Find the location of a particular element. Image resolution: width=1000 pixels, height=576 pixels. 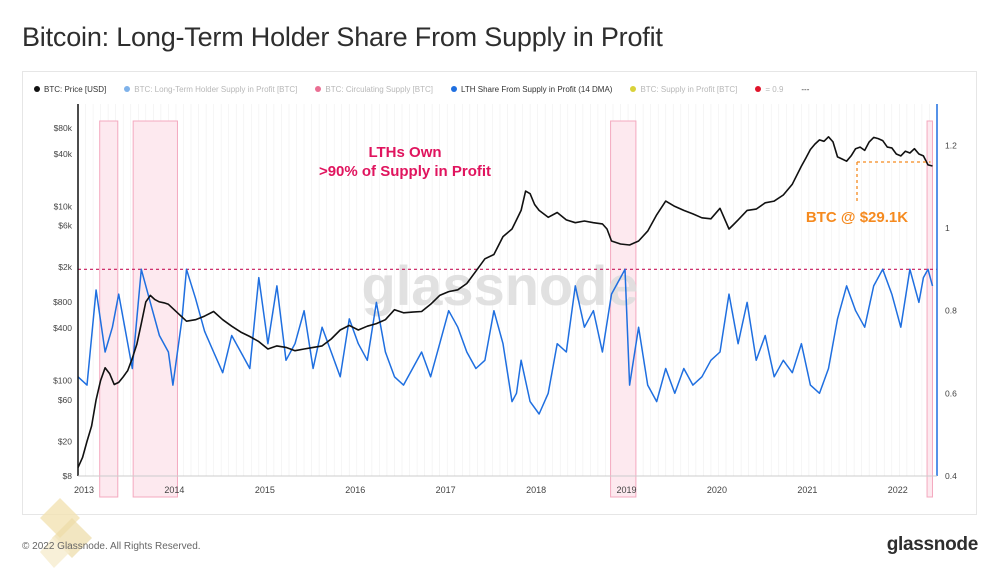

y-right-axis-ticks: 0.4 0.6 0.8 1 1.2 is located at coordinates (951, 310).